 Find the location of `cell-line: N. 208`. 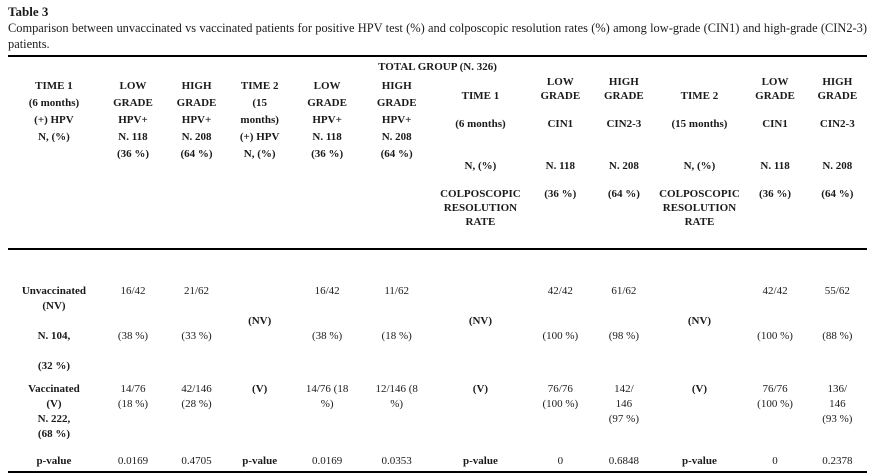

cell-line: N. 208 is located at coordinates (623, 166).